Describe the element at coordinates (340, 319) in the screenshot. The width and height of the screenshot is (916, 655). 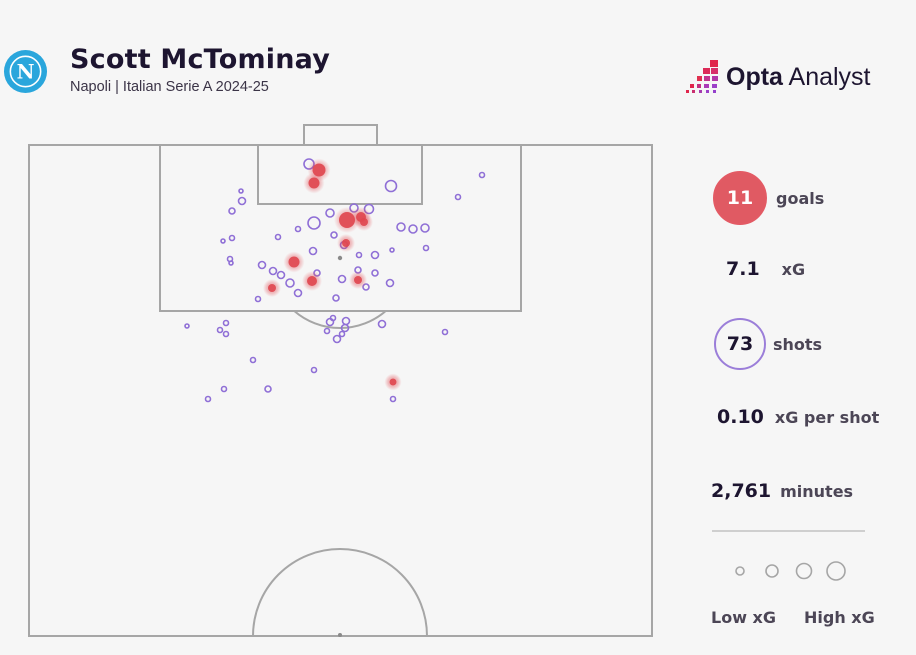
I see `penalty-arc` at that location.